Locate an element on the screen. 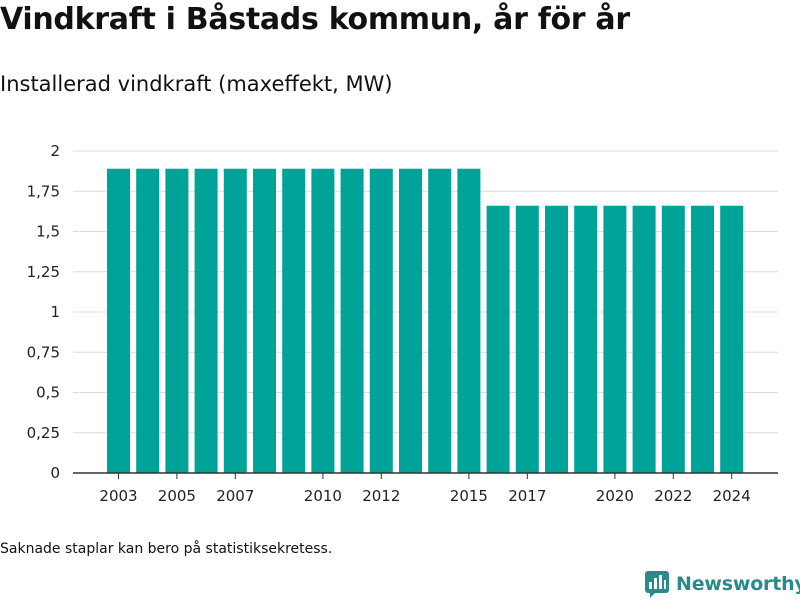 The width and height of the screenshot is (800, 600). x-tick-label: 2012 is located at coordinates (381, 496).